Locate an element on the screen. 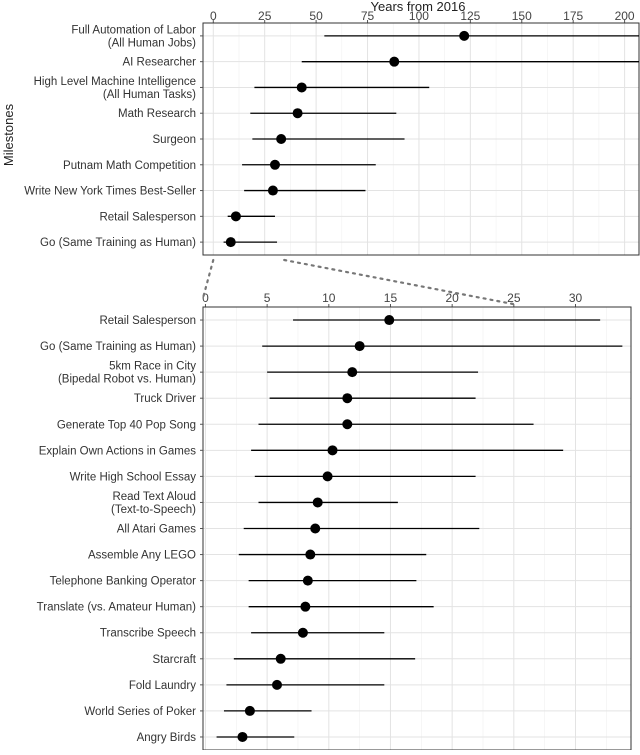 The width and height of the screenshot is (640, 755). zoom-connector-left is located at coordinates (208, 279).